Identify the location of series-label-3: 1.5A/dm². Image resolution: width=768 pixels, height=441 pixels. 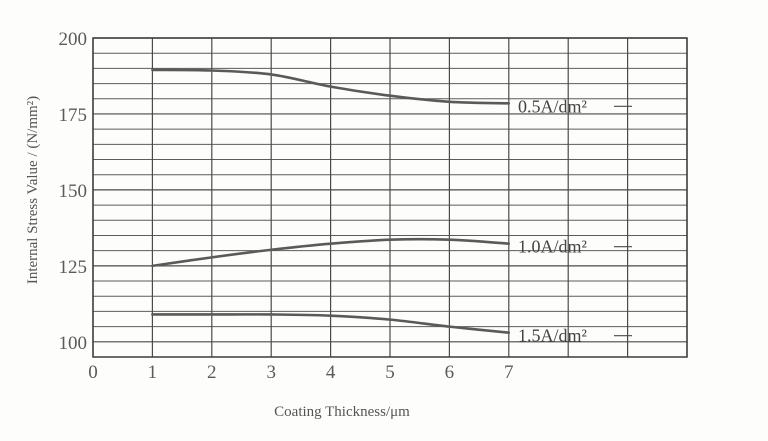
(552, 336).